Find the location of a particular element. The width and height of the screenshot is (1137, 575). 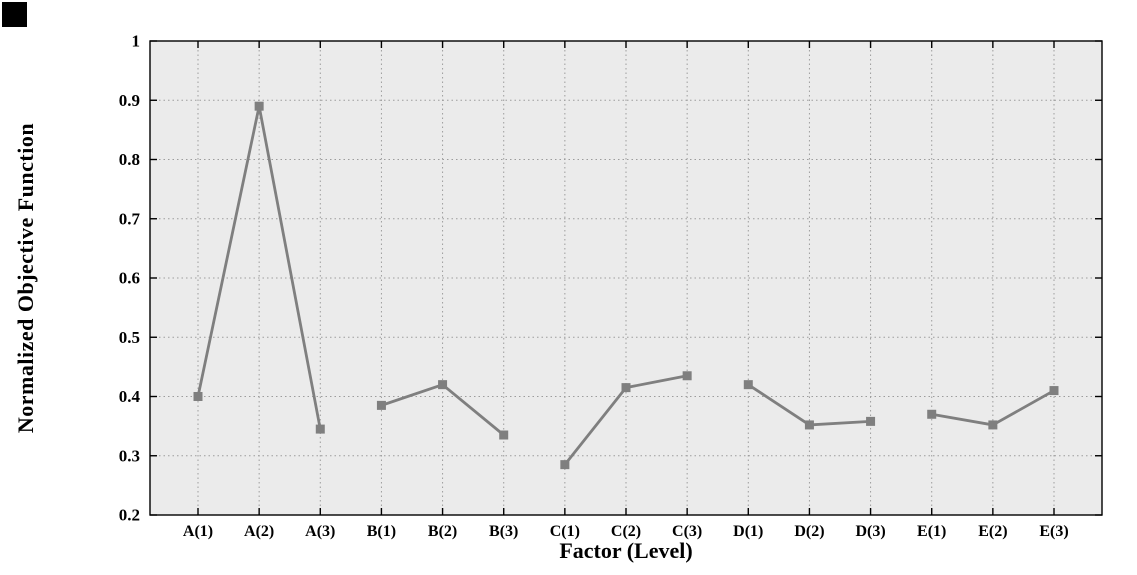

y-tick-label: 0.6 is located at coordinates (129, 278).